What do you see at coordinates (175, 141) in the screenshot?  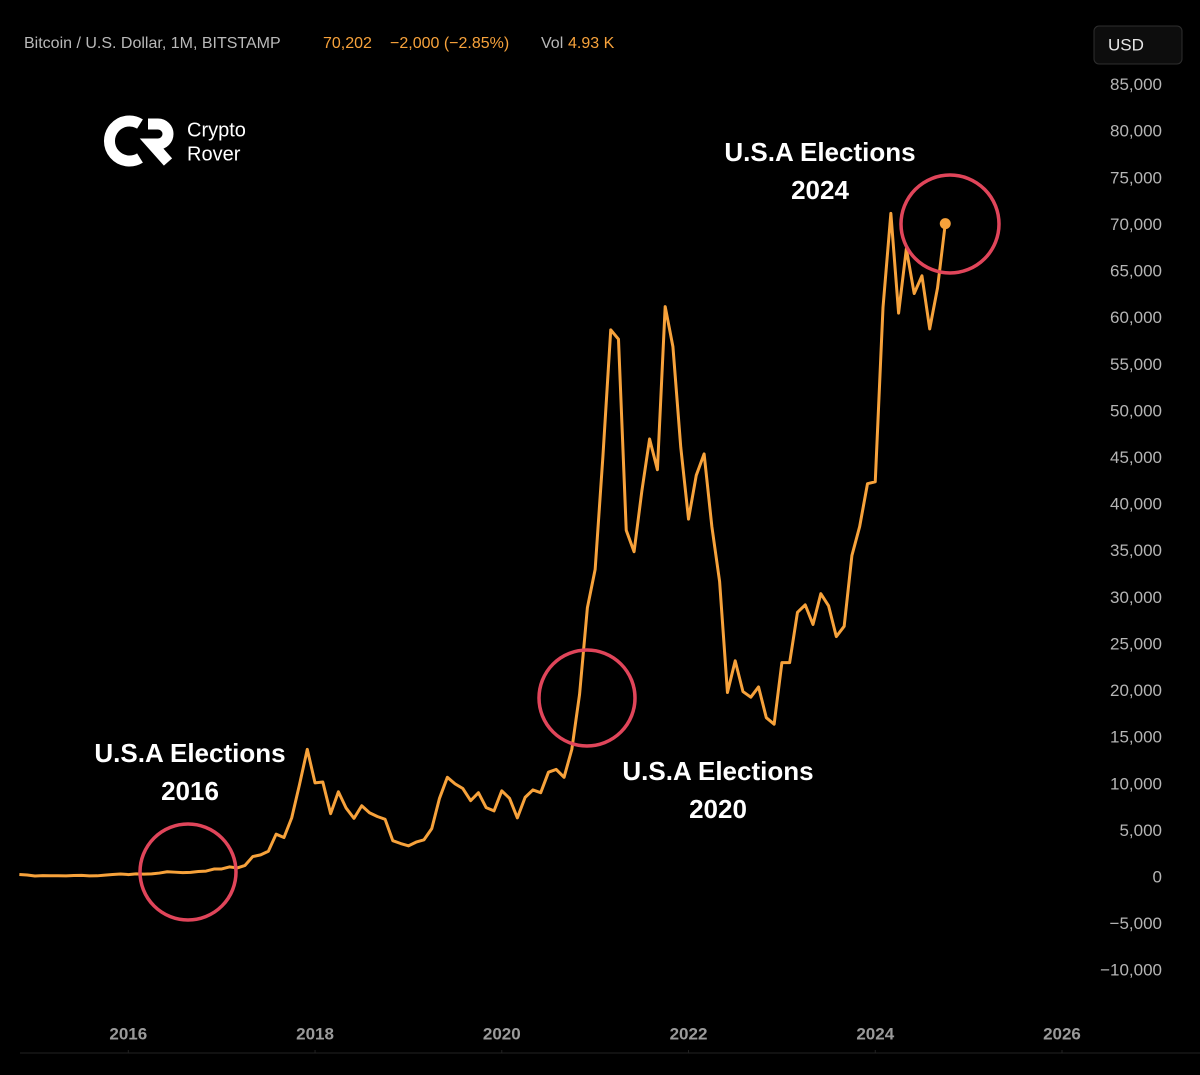 I see `logo: Crypto Rover` at bounding box center [175, 141].